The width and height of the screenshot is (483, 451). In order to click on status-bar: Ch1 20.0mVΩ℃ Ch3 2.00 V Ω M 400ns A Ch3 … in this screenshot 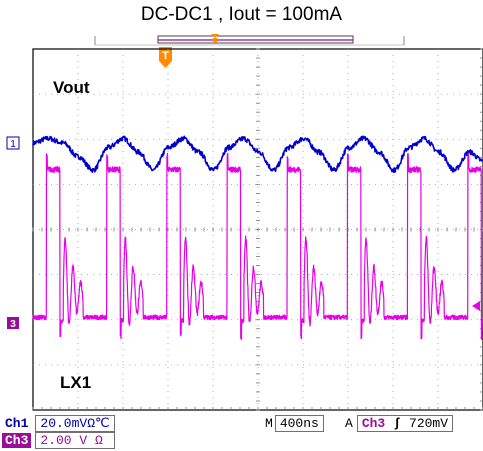, I will do `click(241, 432)`.